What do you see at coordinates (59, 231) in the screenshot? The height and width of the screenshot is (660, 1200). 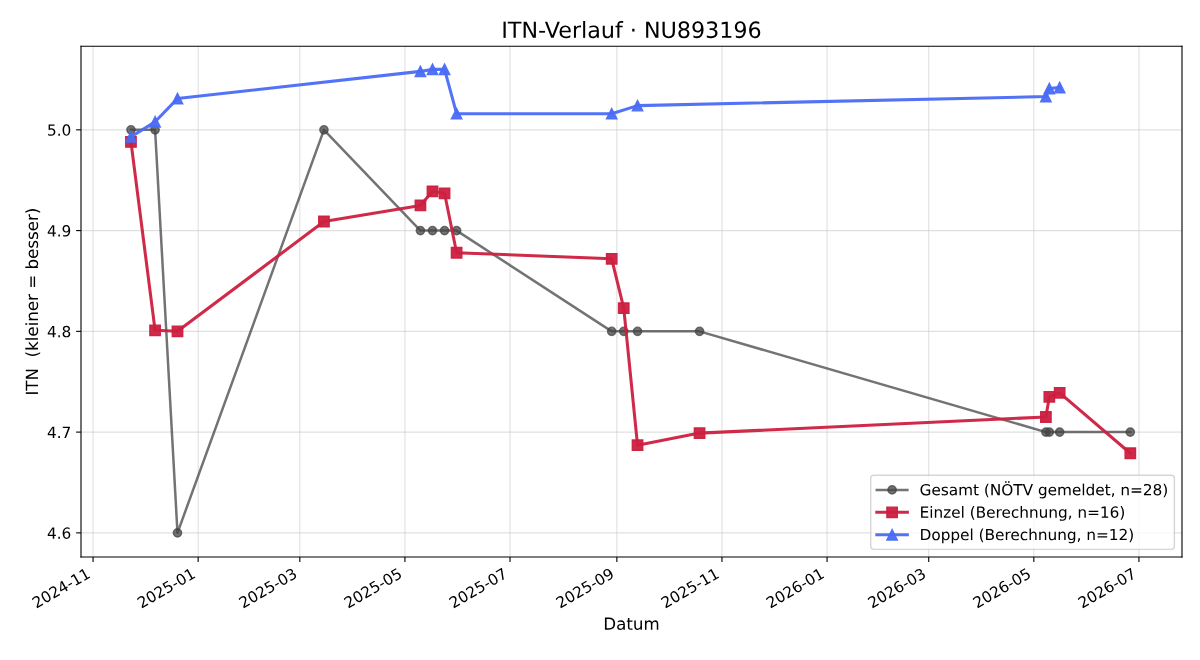 I see `y-tick-label: 4.9` at bounding box center [59, 231].